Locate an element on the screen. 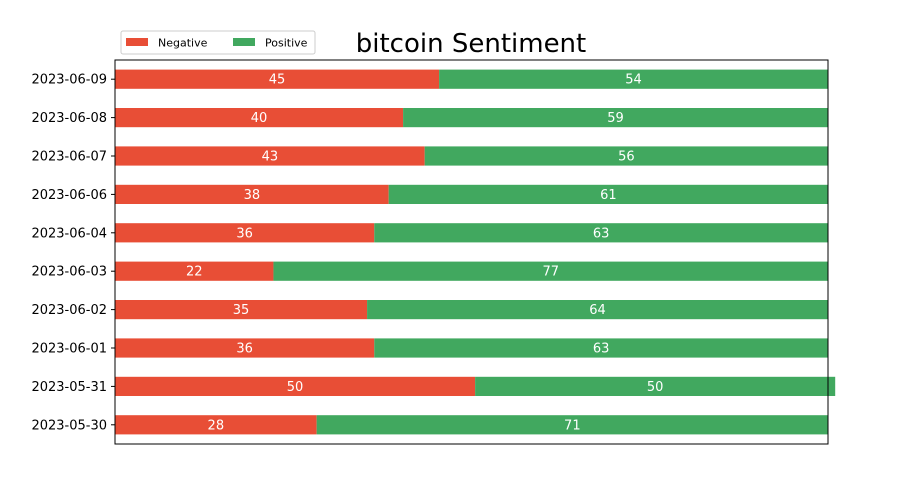  bar-label-negative-2023-06-04: 36 is located at coordinates (244, 233).